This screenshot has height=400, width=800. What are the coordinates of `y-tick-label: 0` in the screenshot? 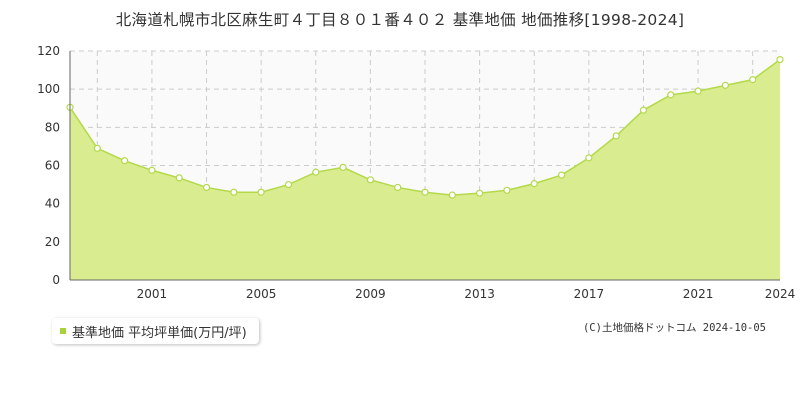 It's located at (56, 280).